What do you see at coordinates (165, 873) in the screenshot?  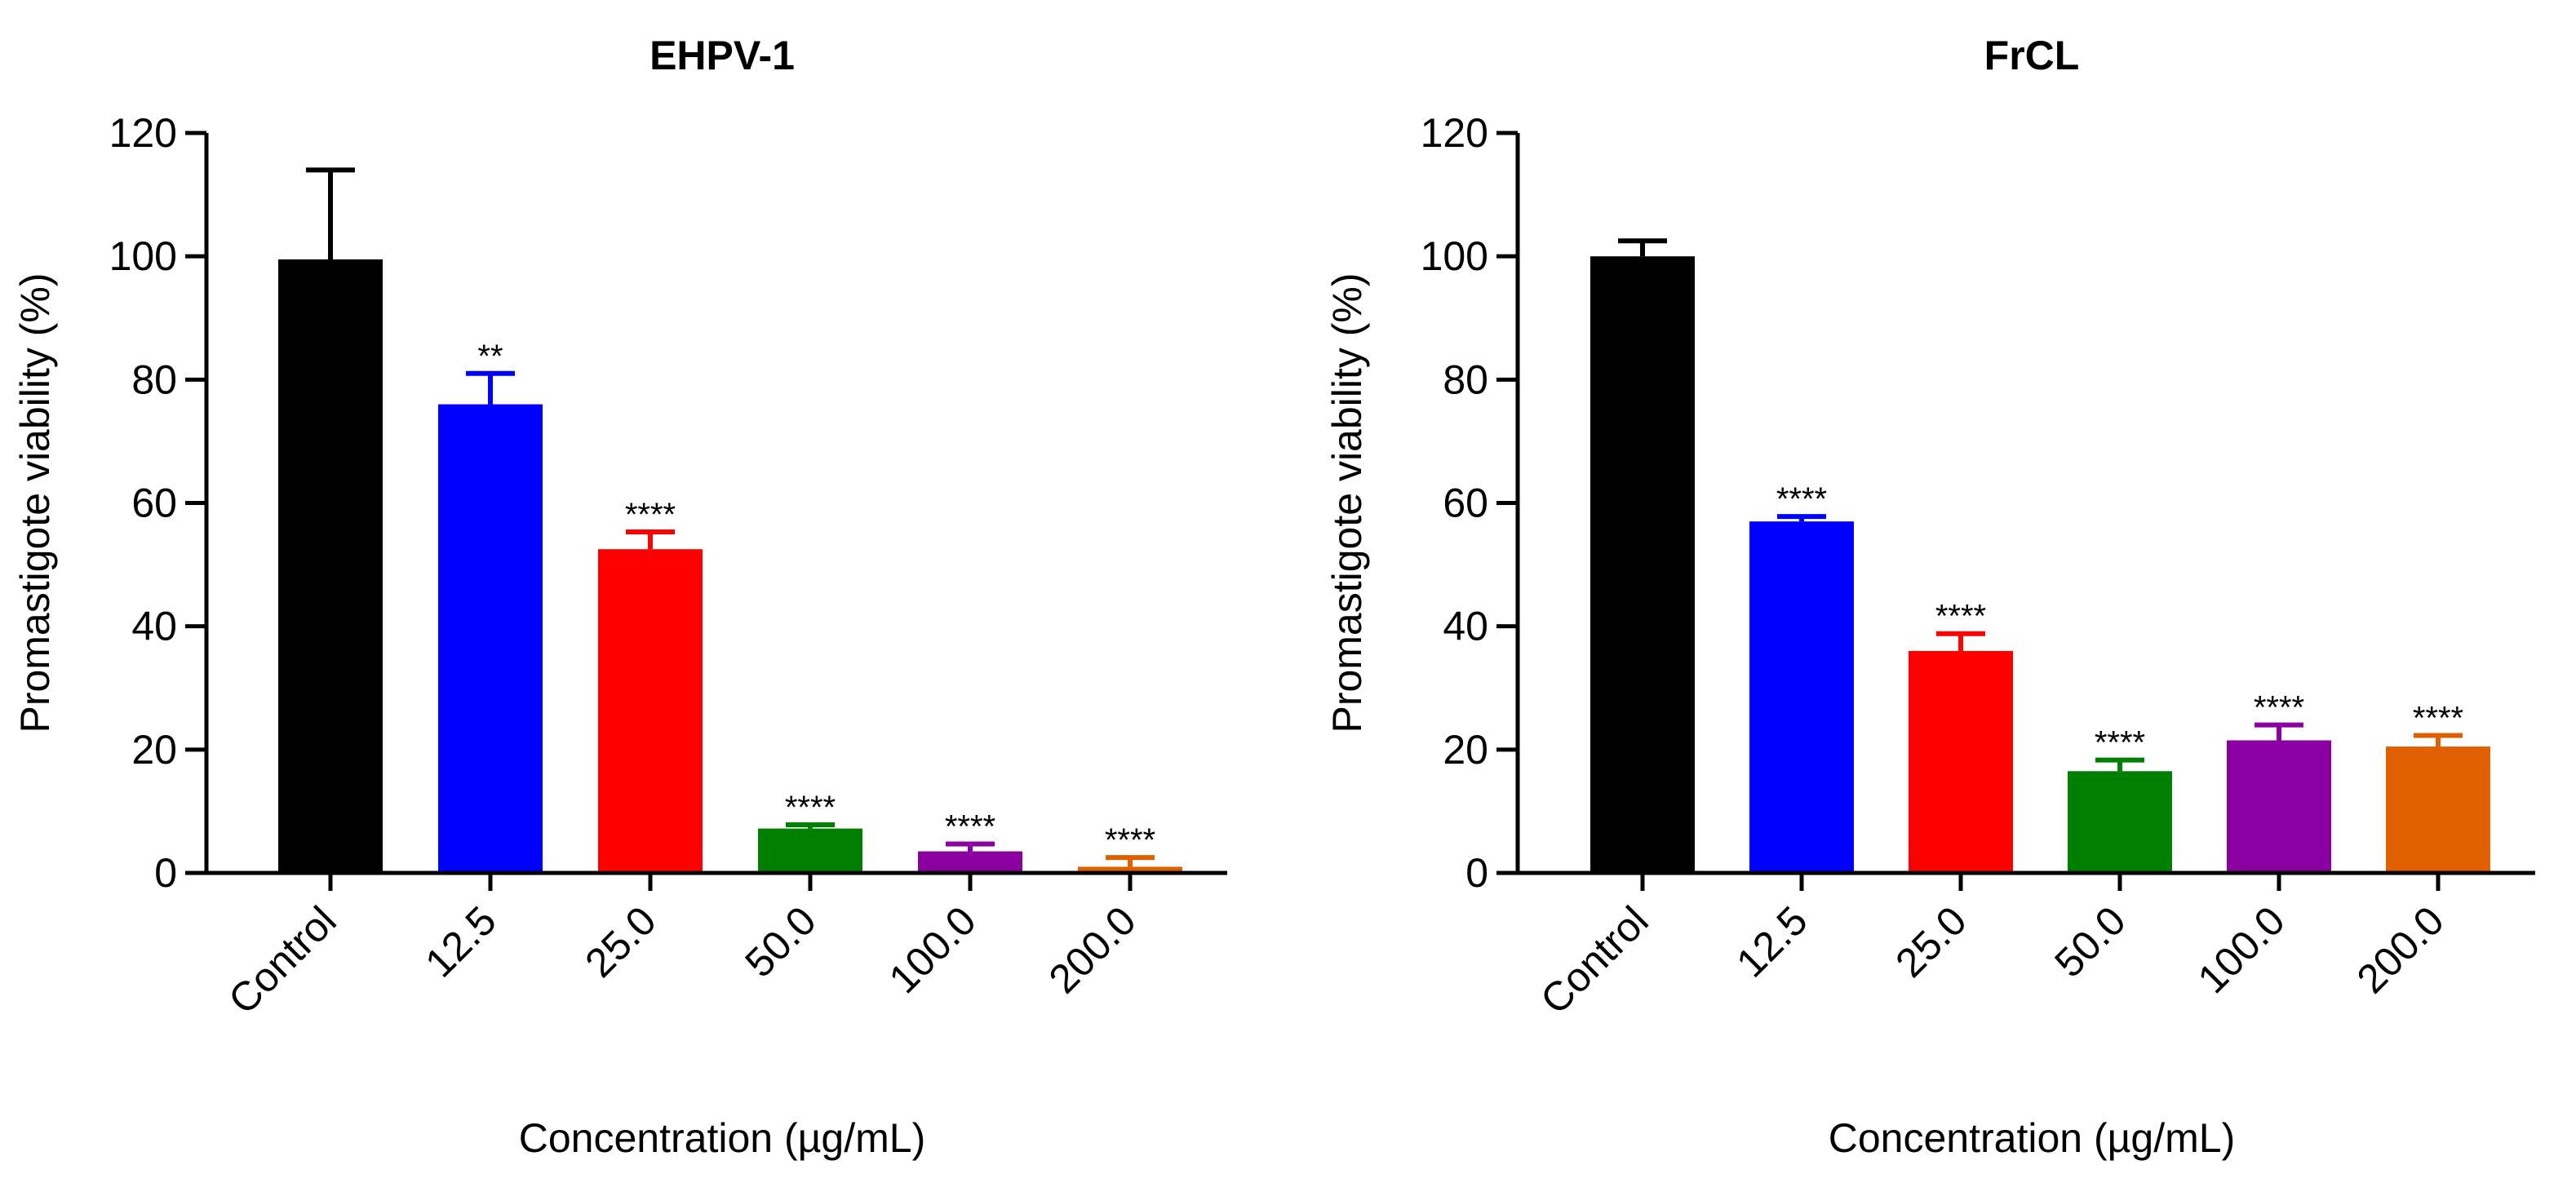 I see `ehpv1-y-tick-label-0: 0` at bounding box center [165, 873].